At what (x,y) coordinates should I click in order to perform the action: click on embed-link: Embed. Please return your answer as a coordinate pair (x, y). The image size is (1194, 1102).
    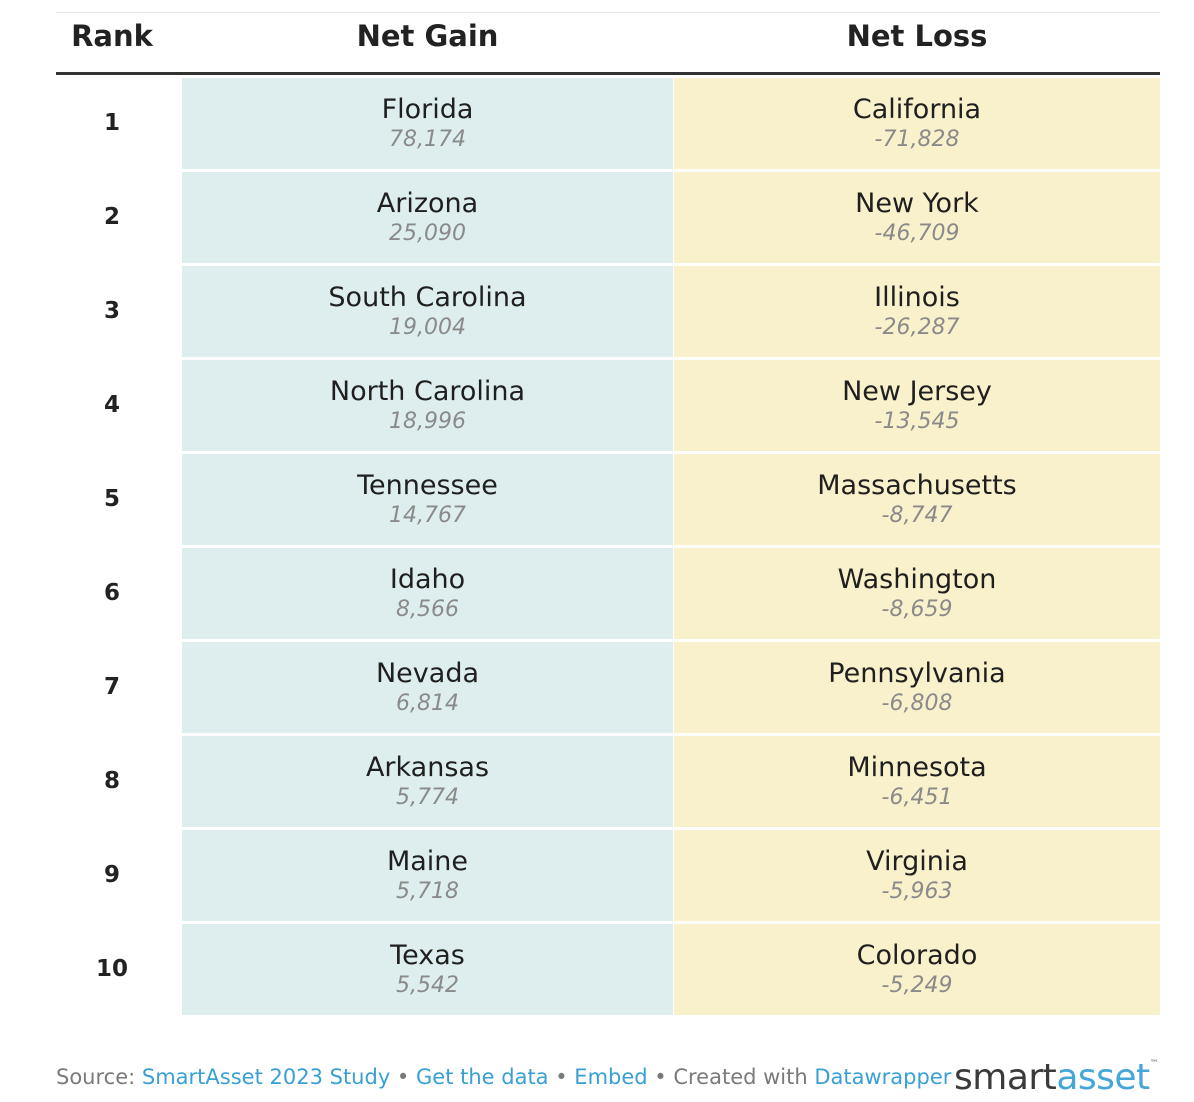
    Looking at the image, I should click on (611, 1077).